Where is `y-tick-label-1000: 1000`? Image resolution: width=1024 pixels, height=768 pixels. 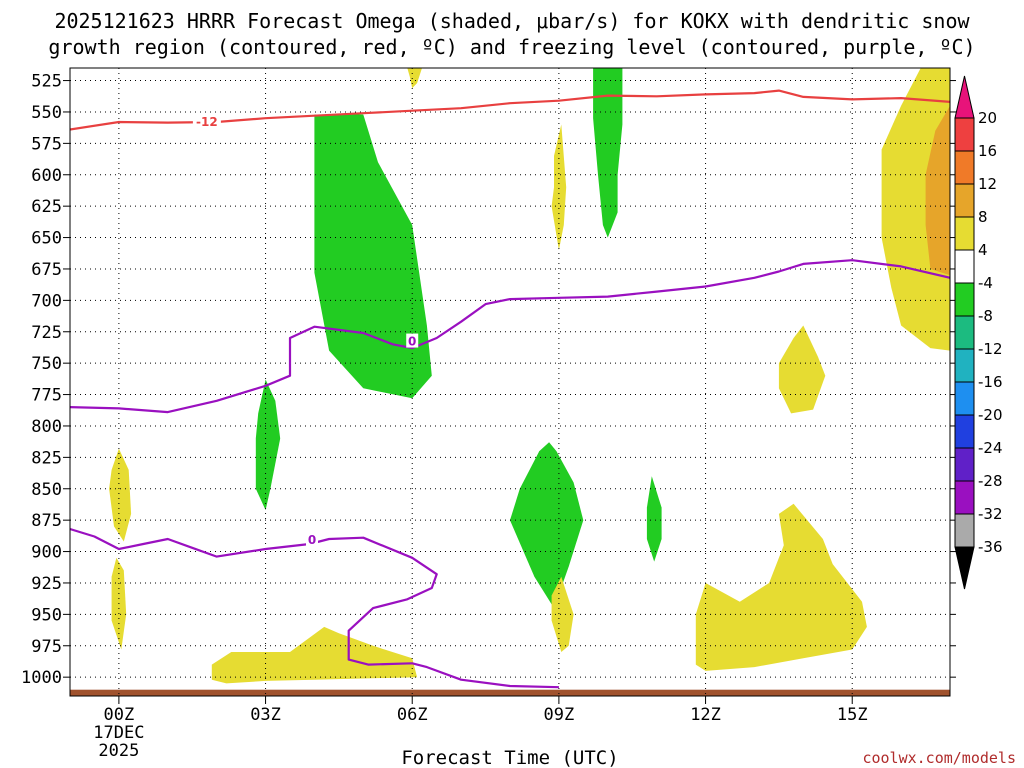
y-tick-label-1000: 1000 is located at coordinates (41, 678).